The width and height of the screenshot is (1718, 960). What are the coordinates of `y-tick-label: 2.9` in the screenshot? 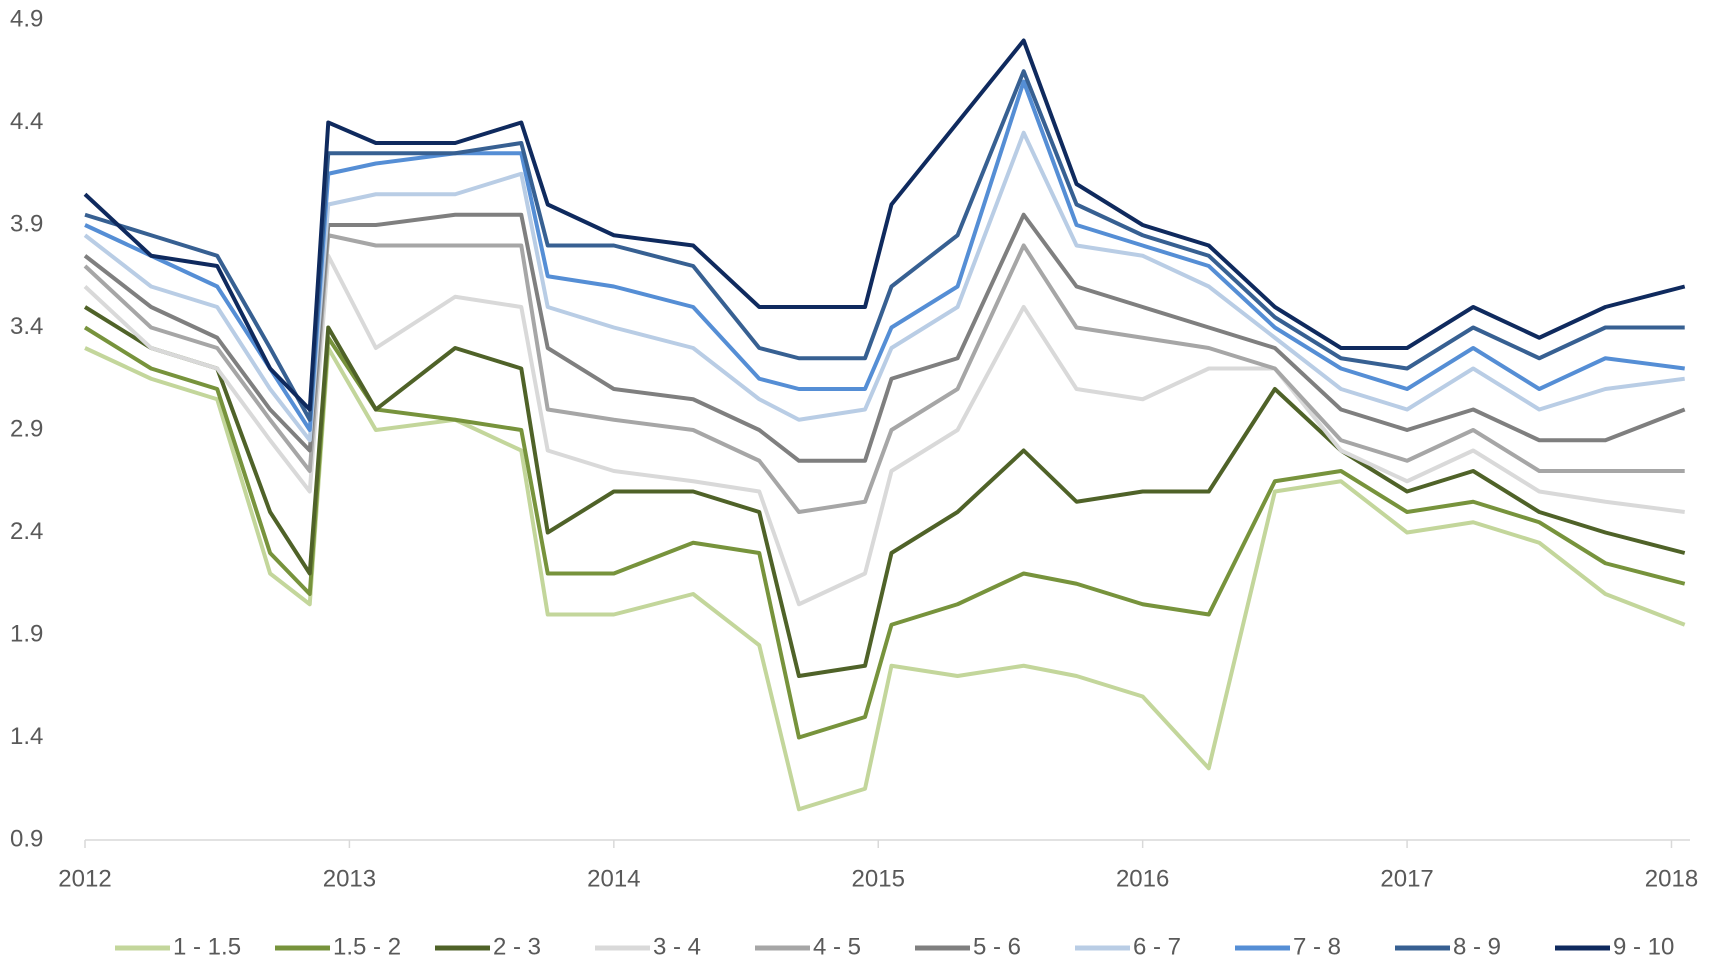 It's located at (26, 428).